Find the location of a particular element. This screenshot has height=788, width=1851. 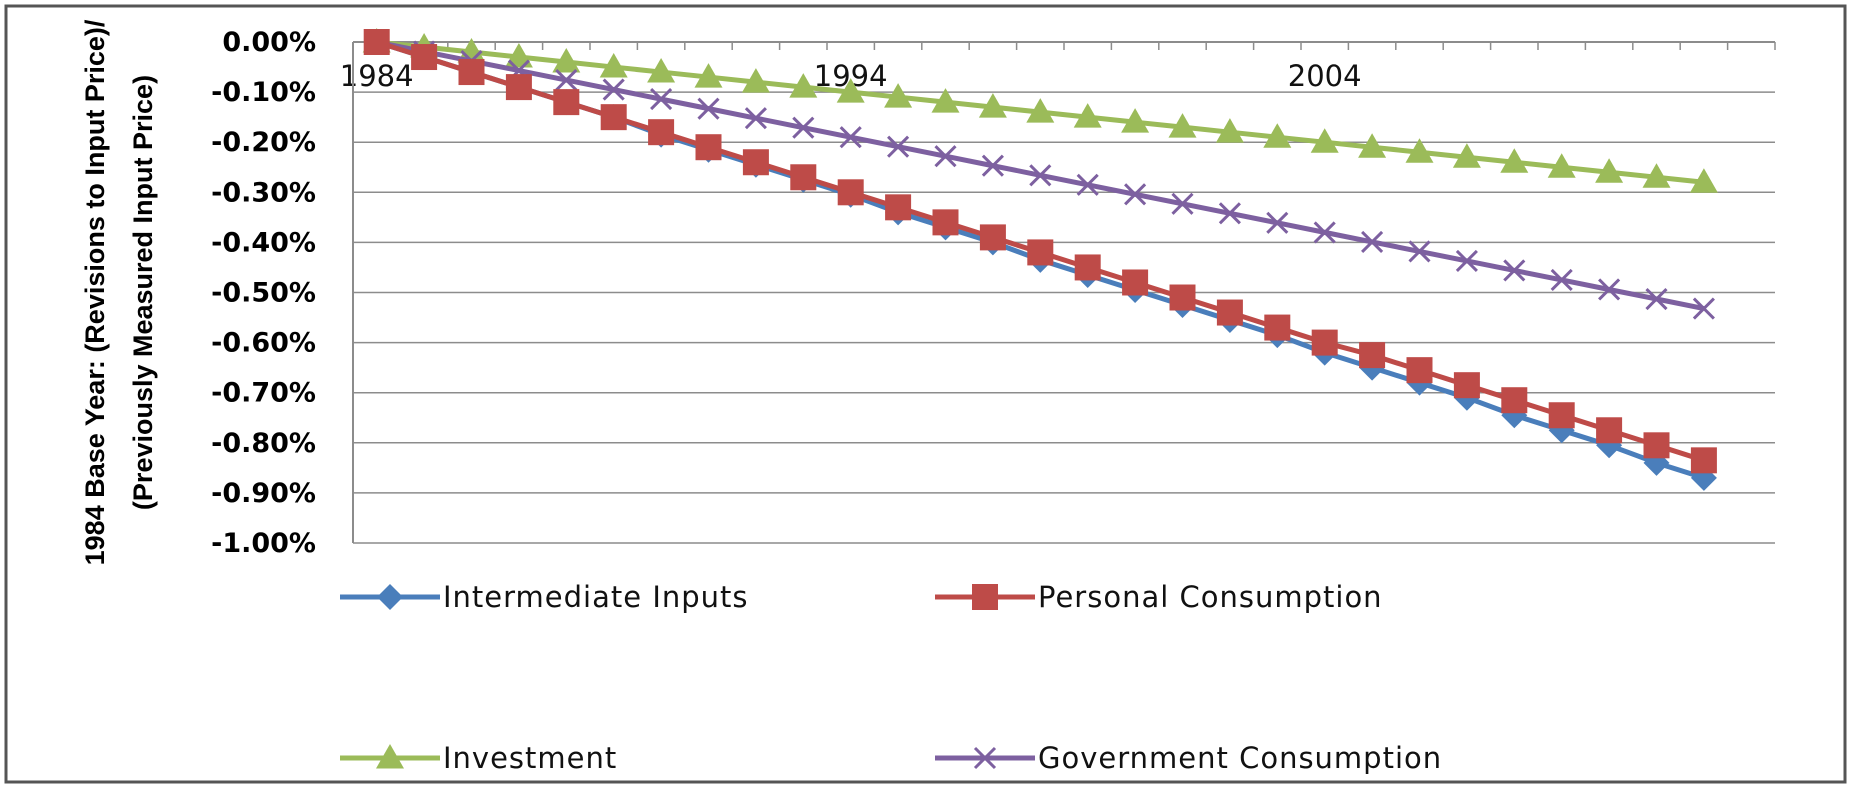

y-tick-label: -0.80% is located at coordinates (263, 443).